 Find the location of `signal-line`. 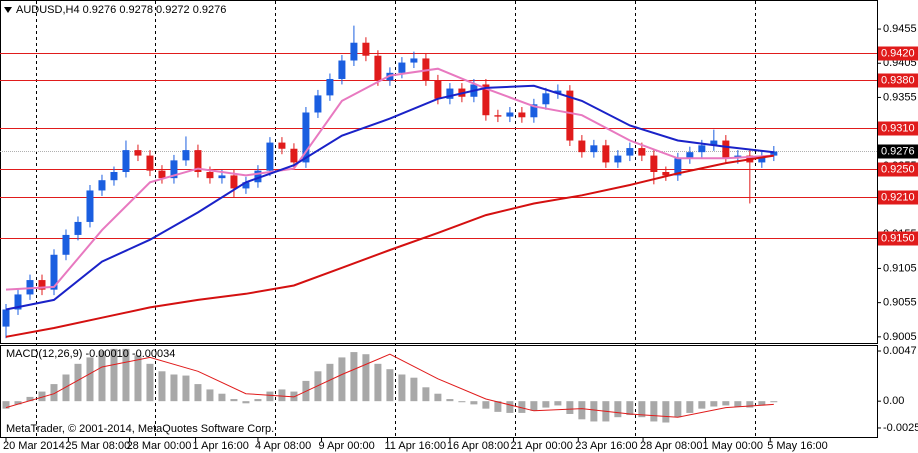

signal-line is located at coordinates (389, 385).